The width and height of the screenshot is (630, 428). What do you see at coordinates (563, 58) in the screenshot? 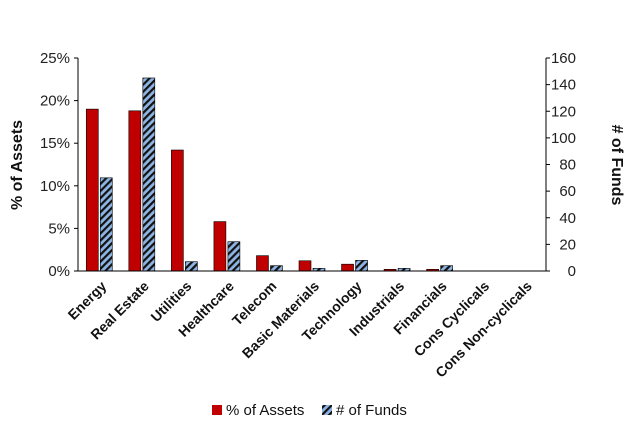
I see `right-tick-label: 160` at bounding box center [563, 58].